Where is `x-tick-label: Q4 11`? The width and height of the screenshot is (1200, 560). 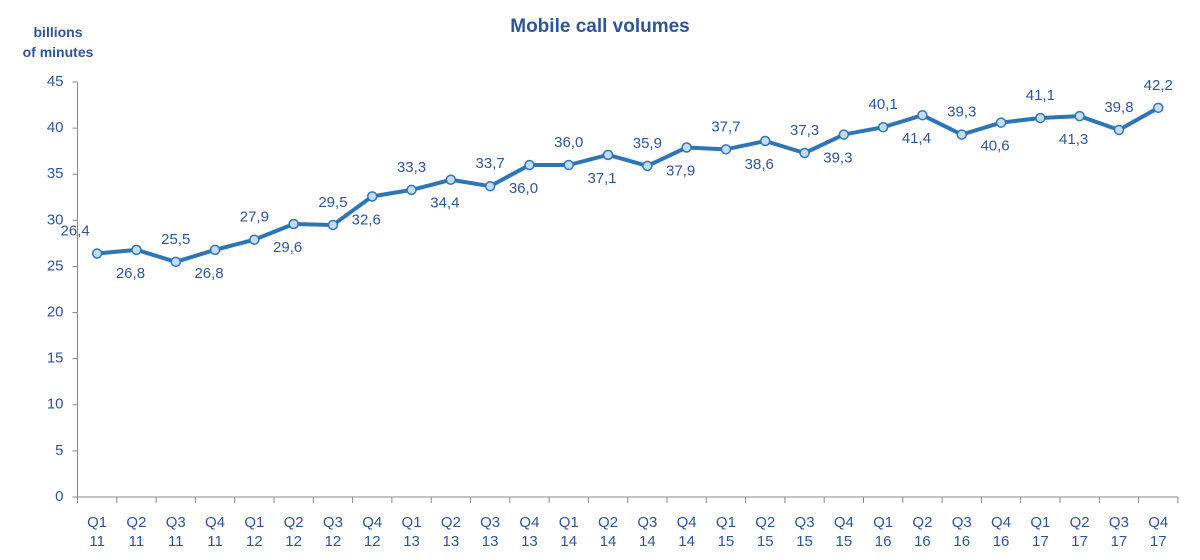 x-tick-label: Q4 11 is located at coordinates (215, 532).